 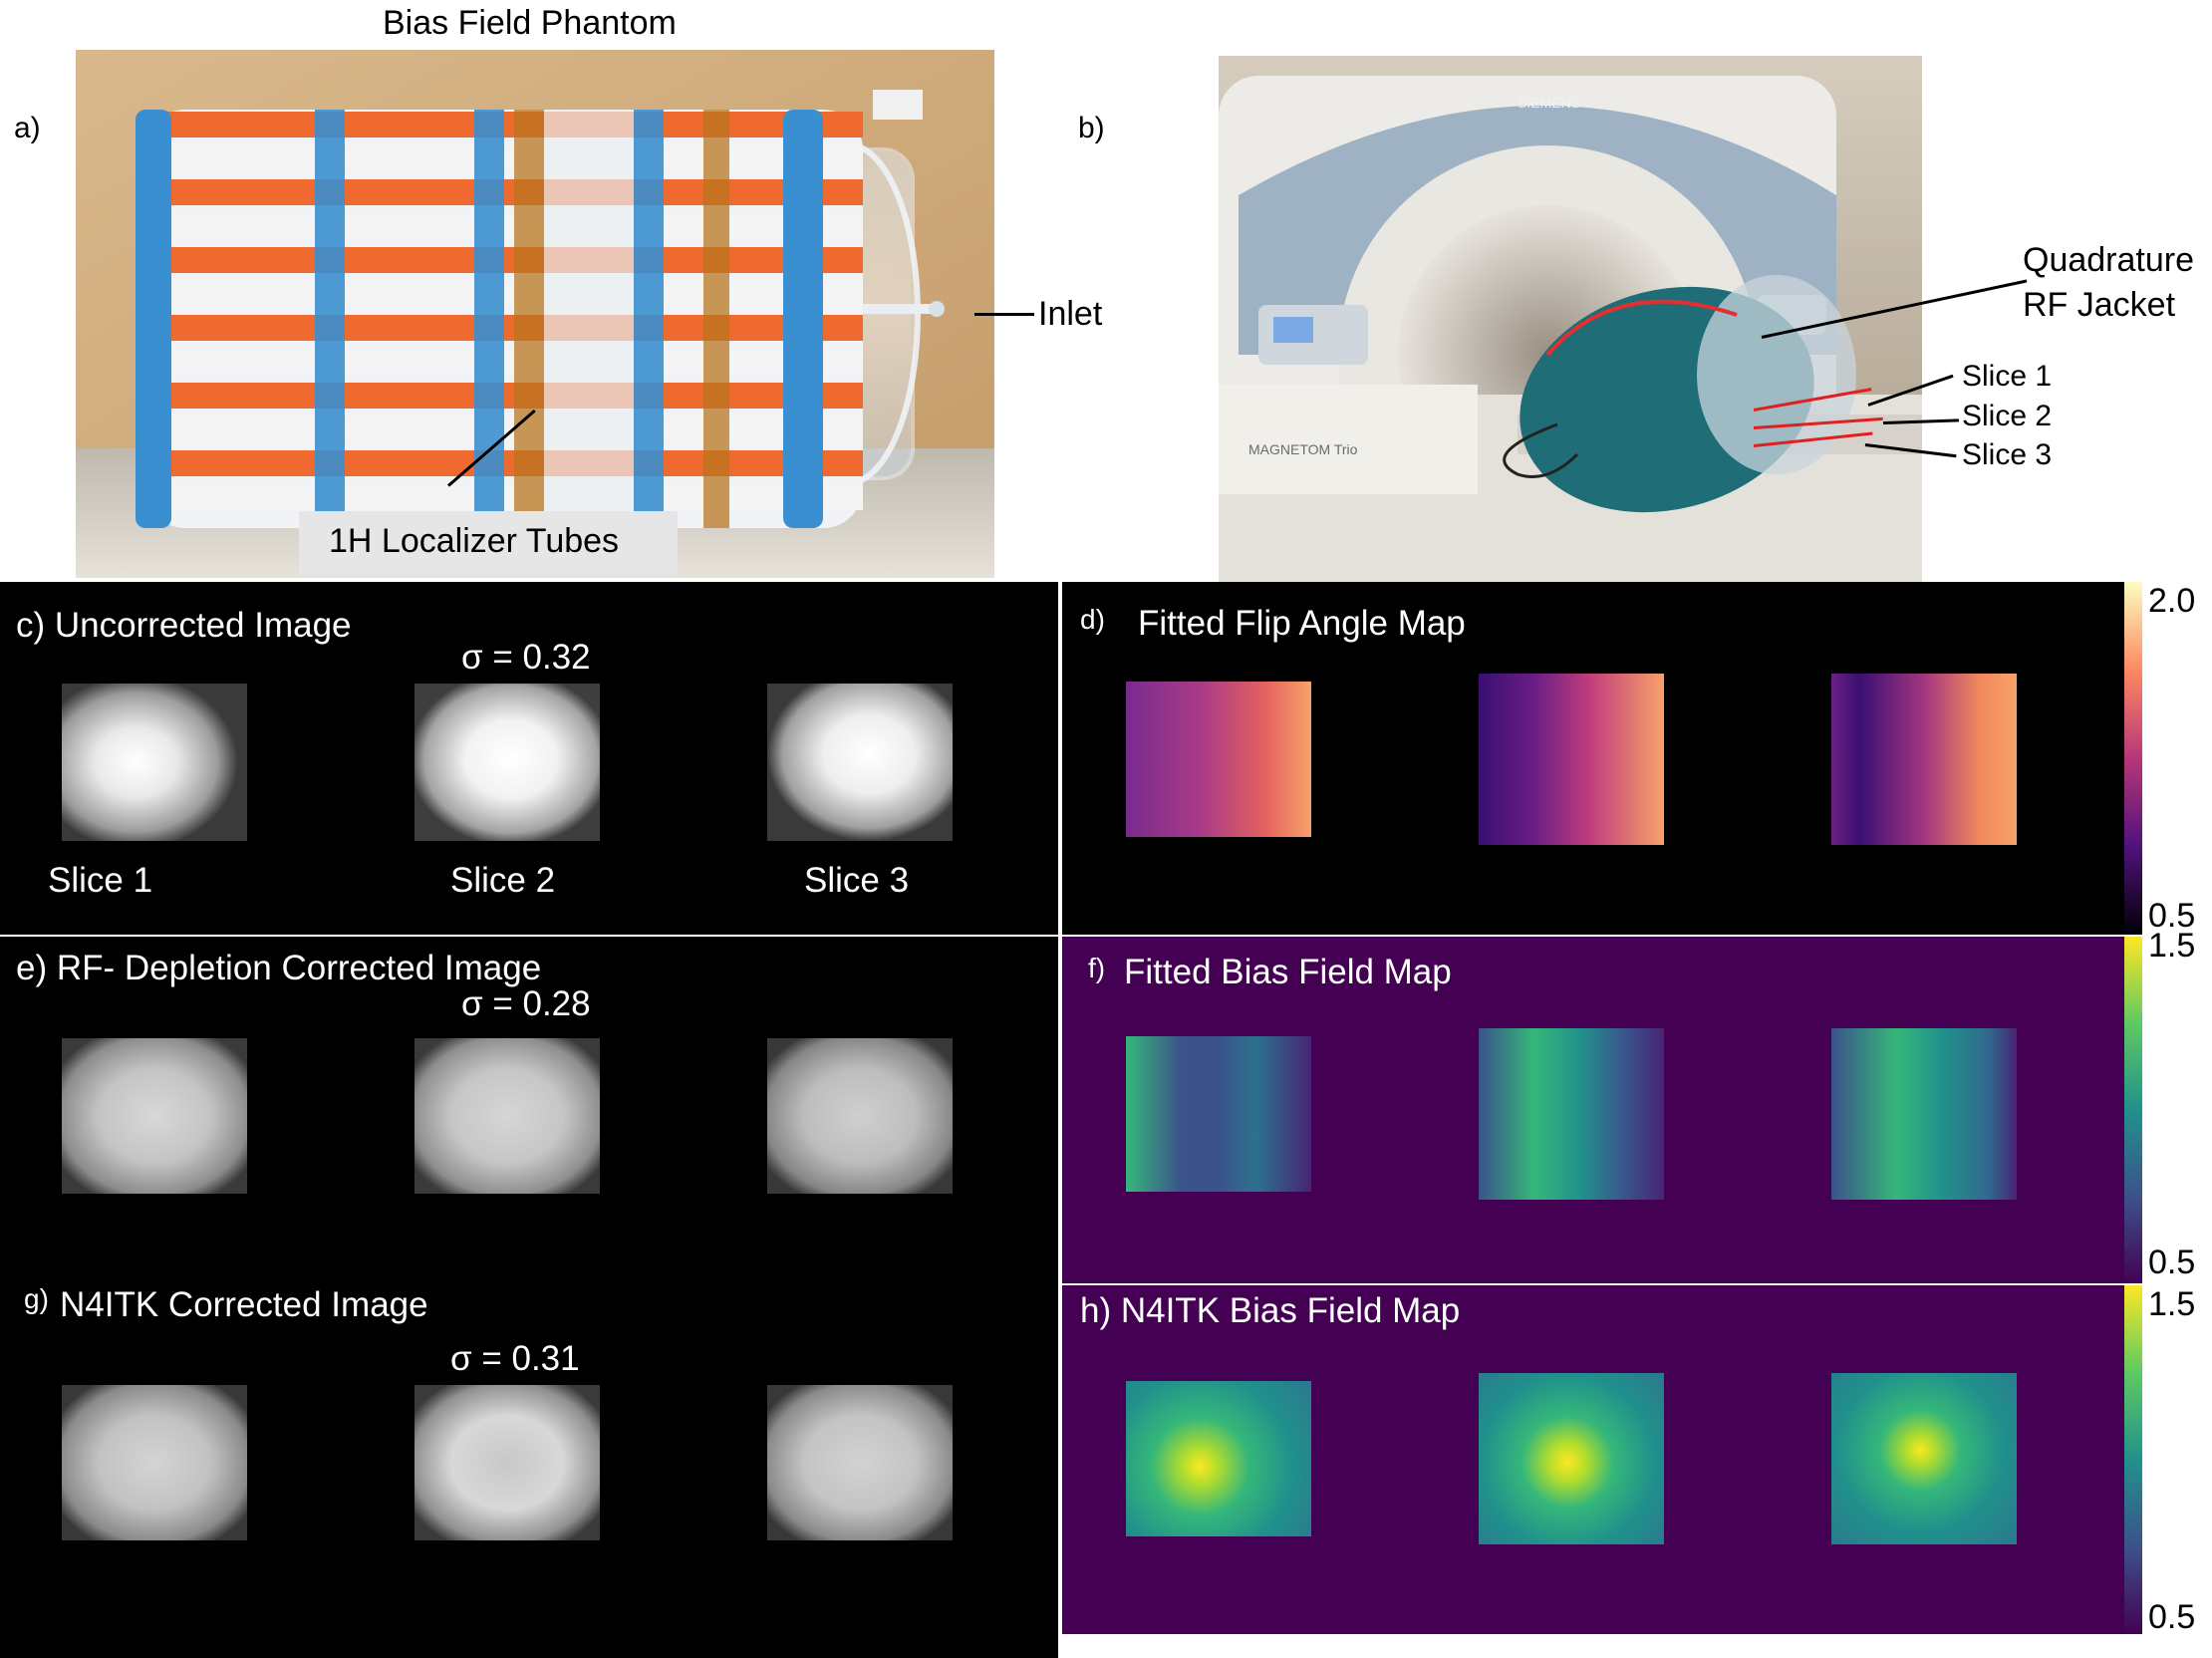 What do you see at coordinates (279, 968) in the screenshot?
I see `panel-e-title: e) RF- Depletion Corrected Image` at bounding box center [279, 968].